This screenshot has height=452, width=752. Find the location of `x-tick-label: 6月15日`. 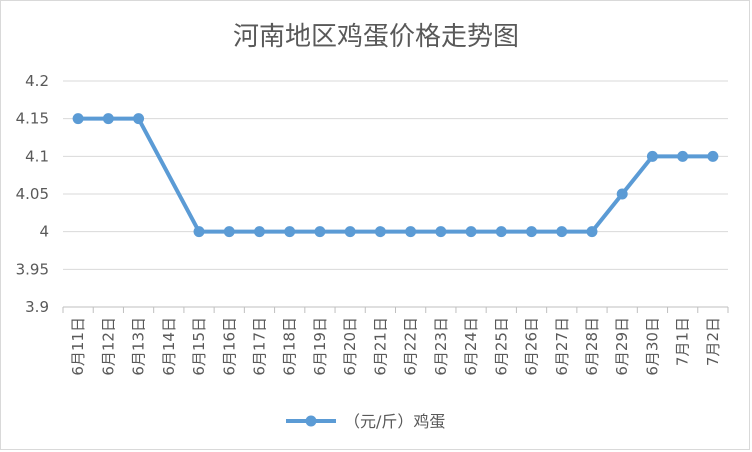

x-tick-label: 6月15日 is located at coordinates (199, 346).